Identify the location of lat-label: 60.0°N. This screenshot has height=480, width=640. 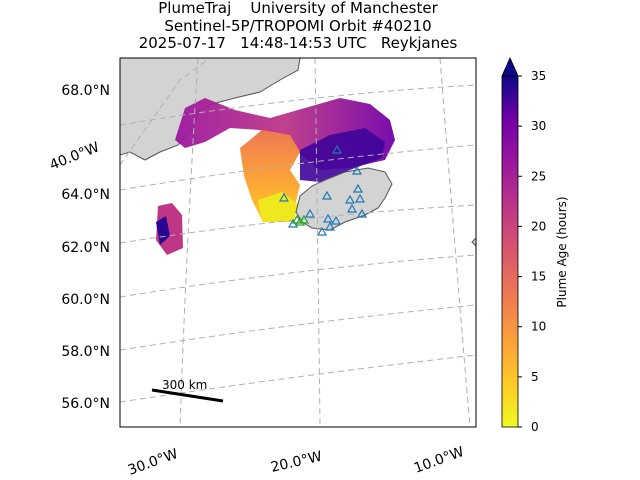
(85, 300).